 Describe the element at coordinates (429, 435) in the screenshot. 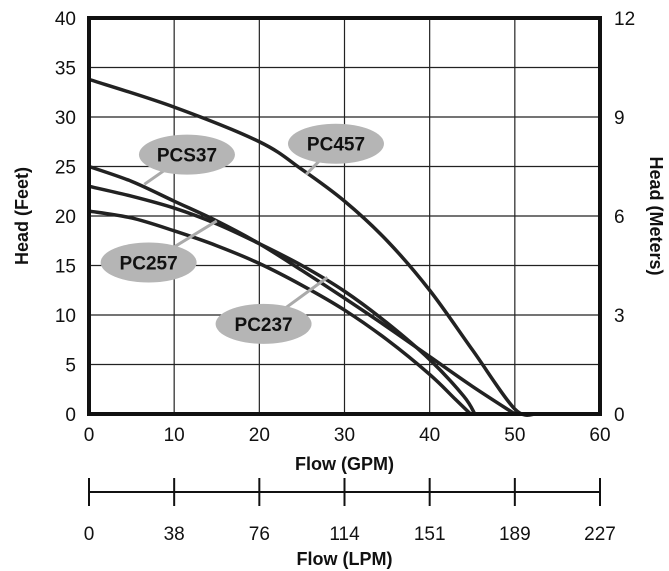

I see `x-tick-label: 40` at that location.